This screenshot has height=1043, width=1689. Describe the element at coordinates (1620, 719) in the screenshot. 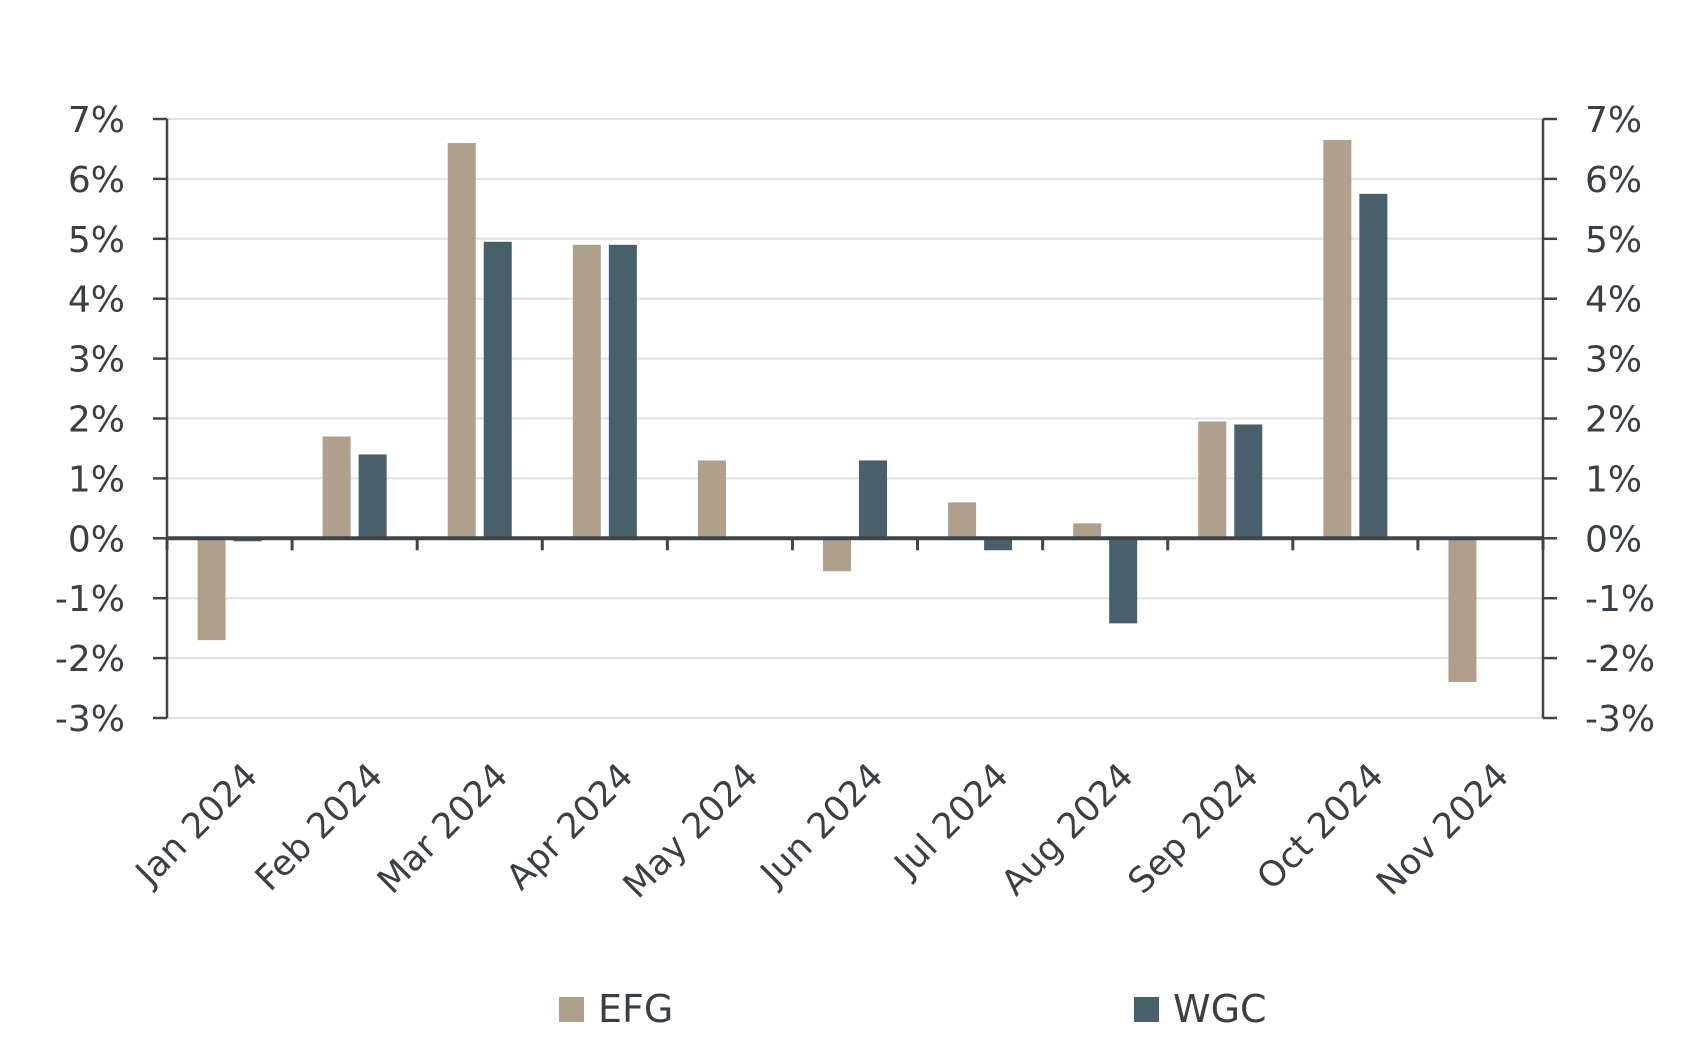

I see `y-tick-label-right: -3%` at that location.